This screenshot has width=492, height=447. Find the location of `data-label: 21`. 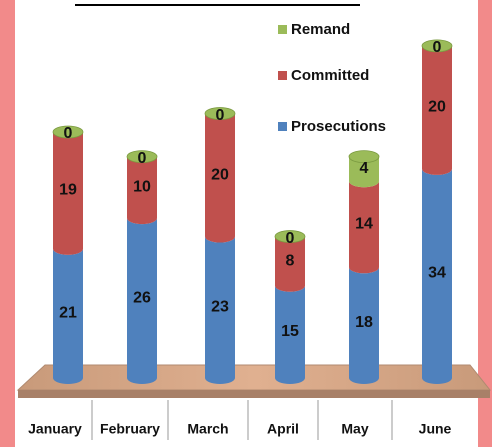

data-label: 21 is located at coordinates (68, 313).